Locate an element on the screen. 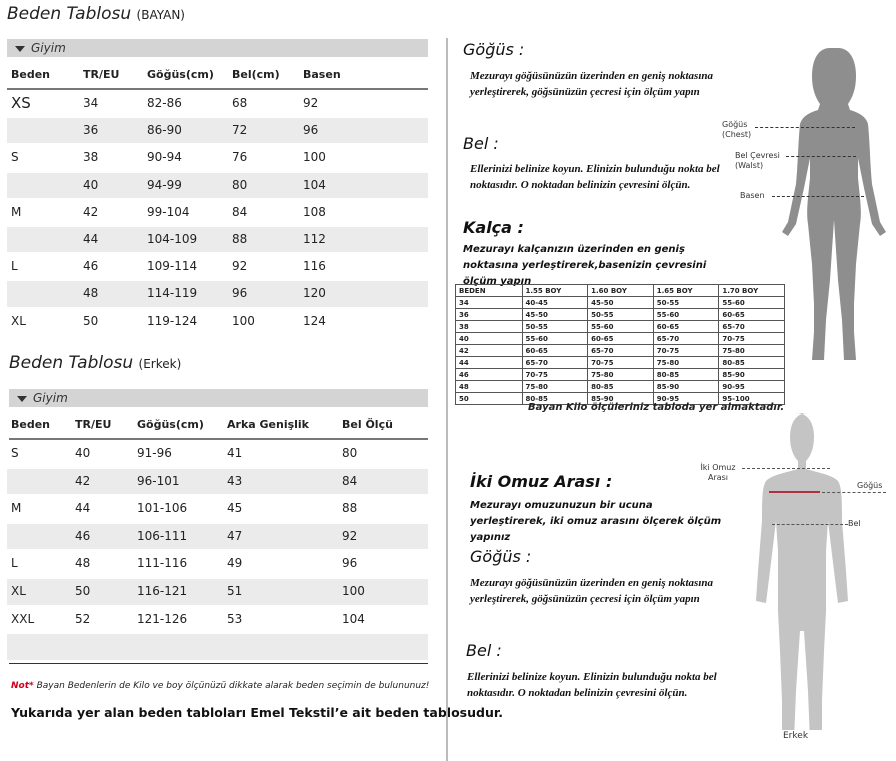 Image resolution: width=896 pixels, height=761 pixels. table-cell: 50 is located at coordinates (83, 591).